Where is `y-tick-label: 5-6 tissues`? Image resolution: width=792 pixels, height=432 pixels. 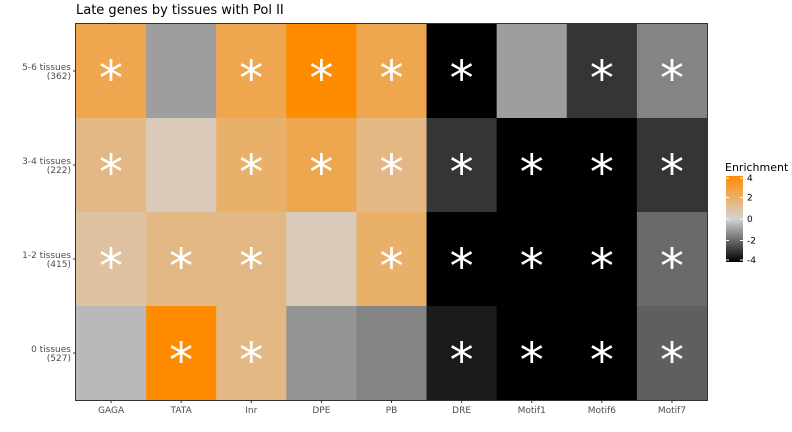 y-tick-label: 5-6 tissues is located at coordinates (46, 68).